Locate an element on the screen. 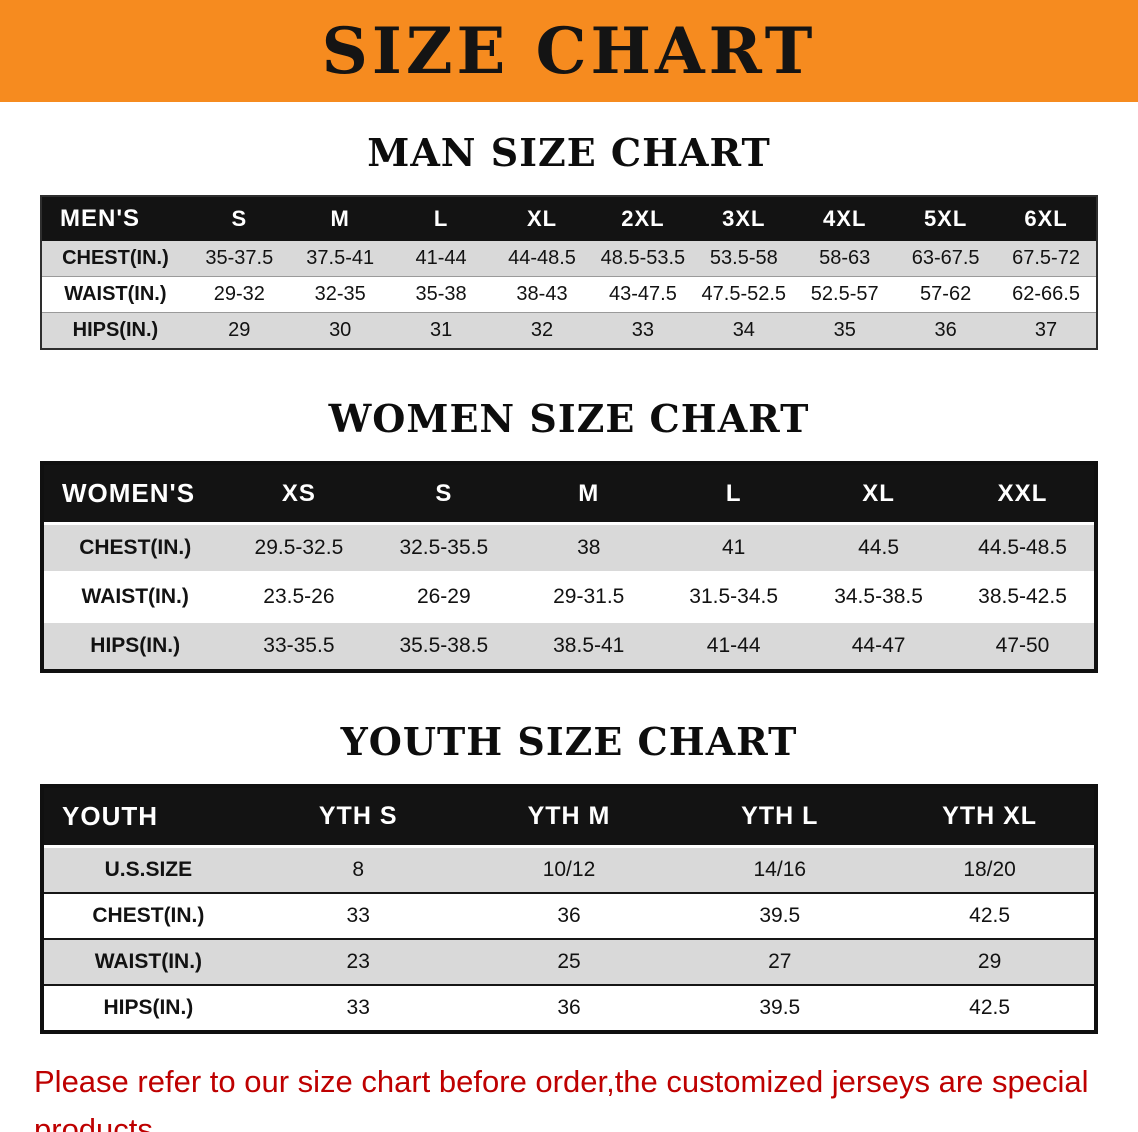  size-value: 31.5-34.5 is located at coordinates (734, 596).